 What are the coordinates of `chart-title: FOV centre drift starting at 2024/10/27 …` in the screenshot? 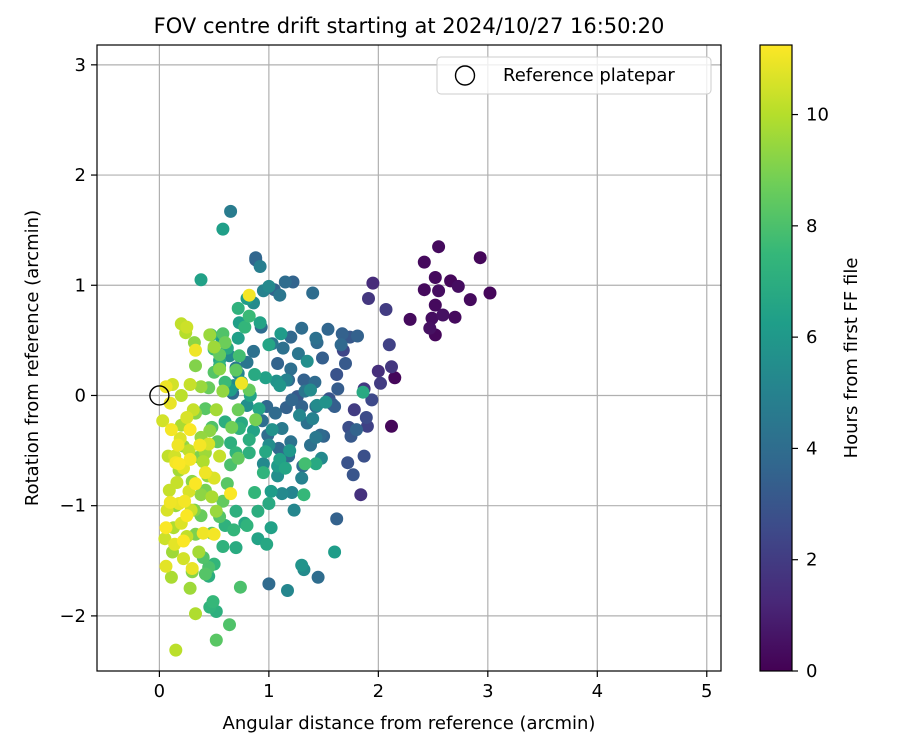 It's located at (409, 26).